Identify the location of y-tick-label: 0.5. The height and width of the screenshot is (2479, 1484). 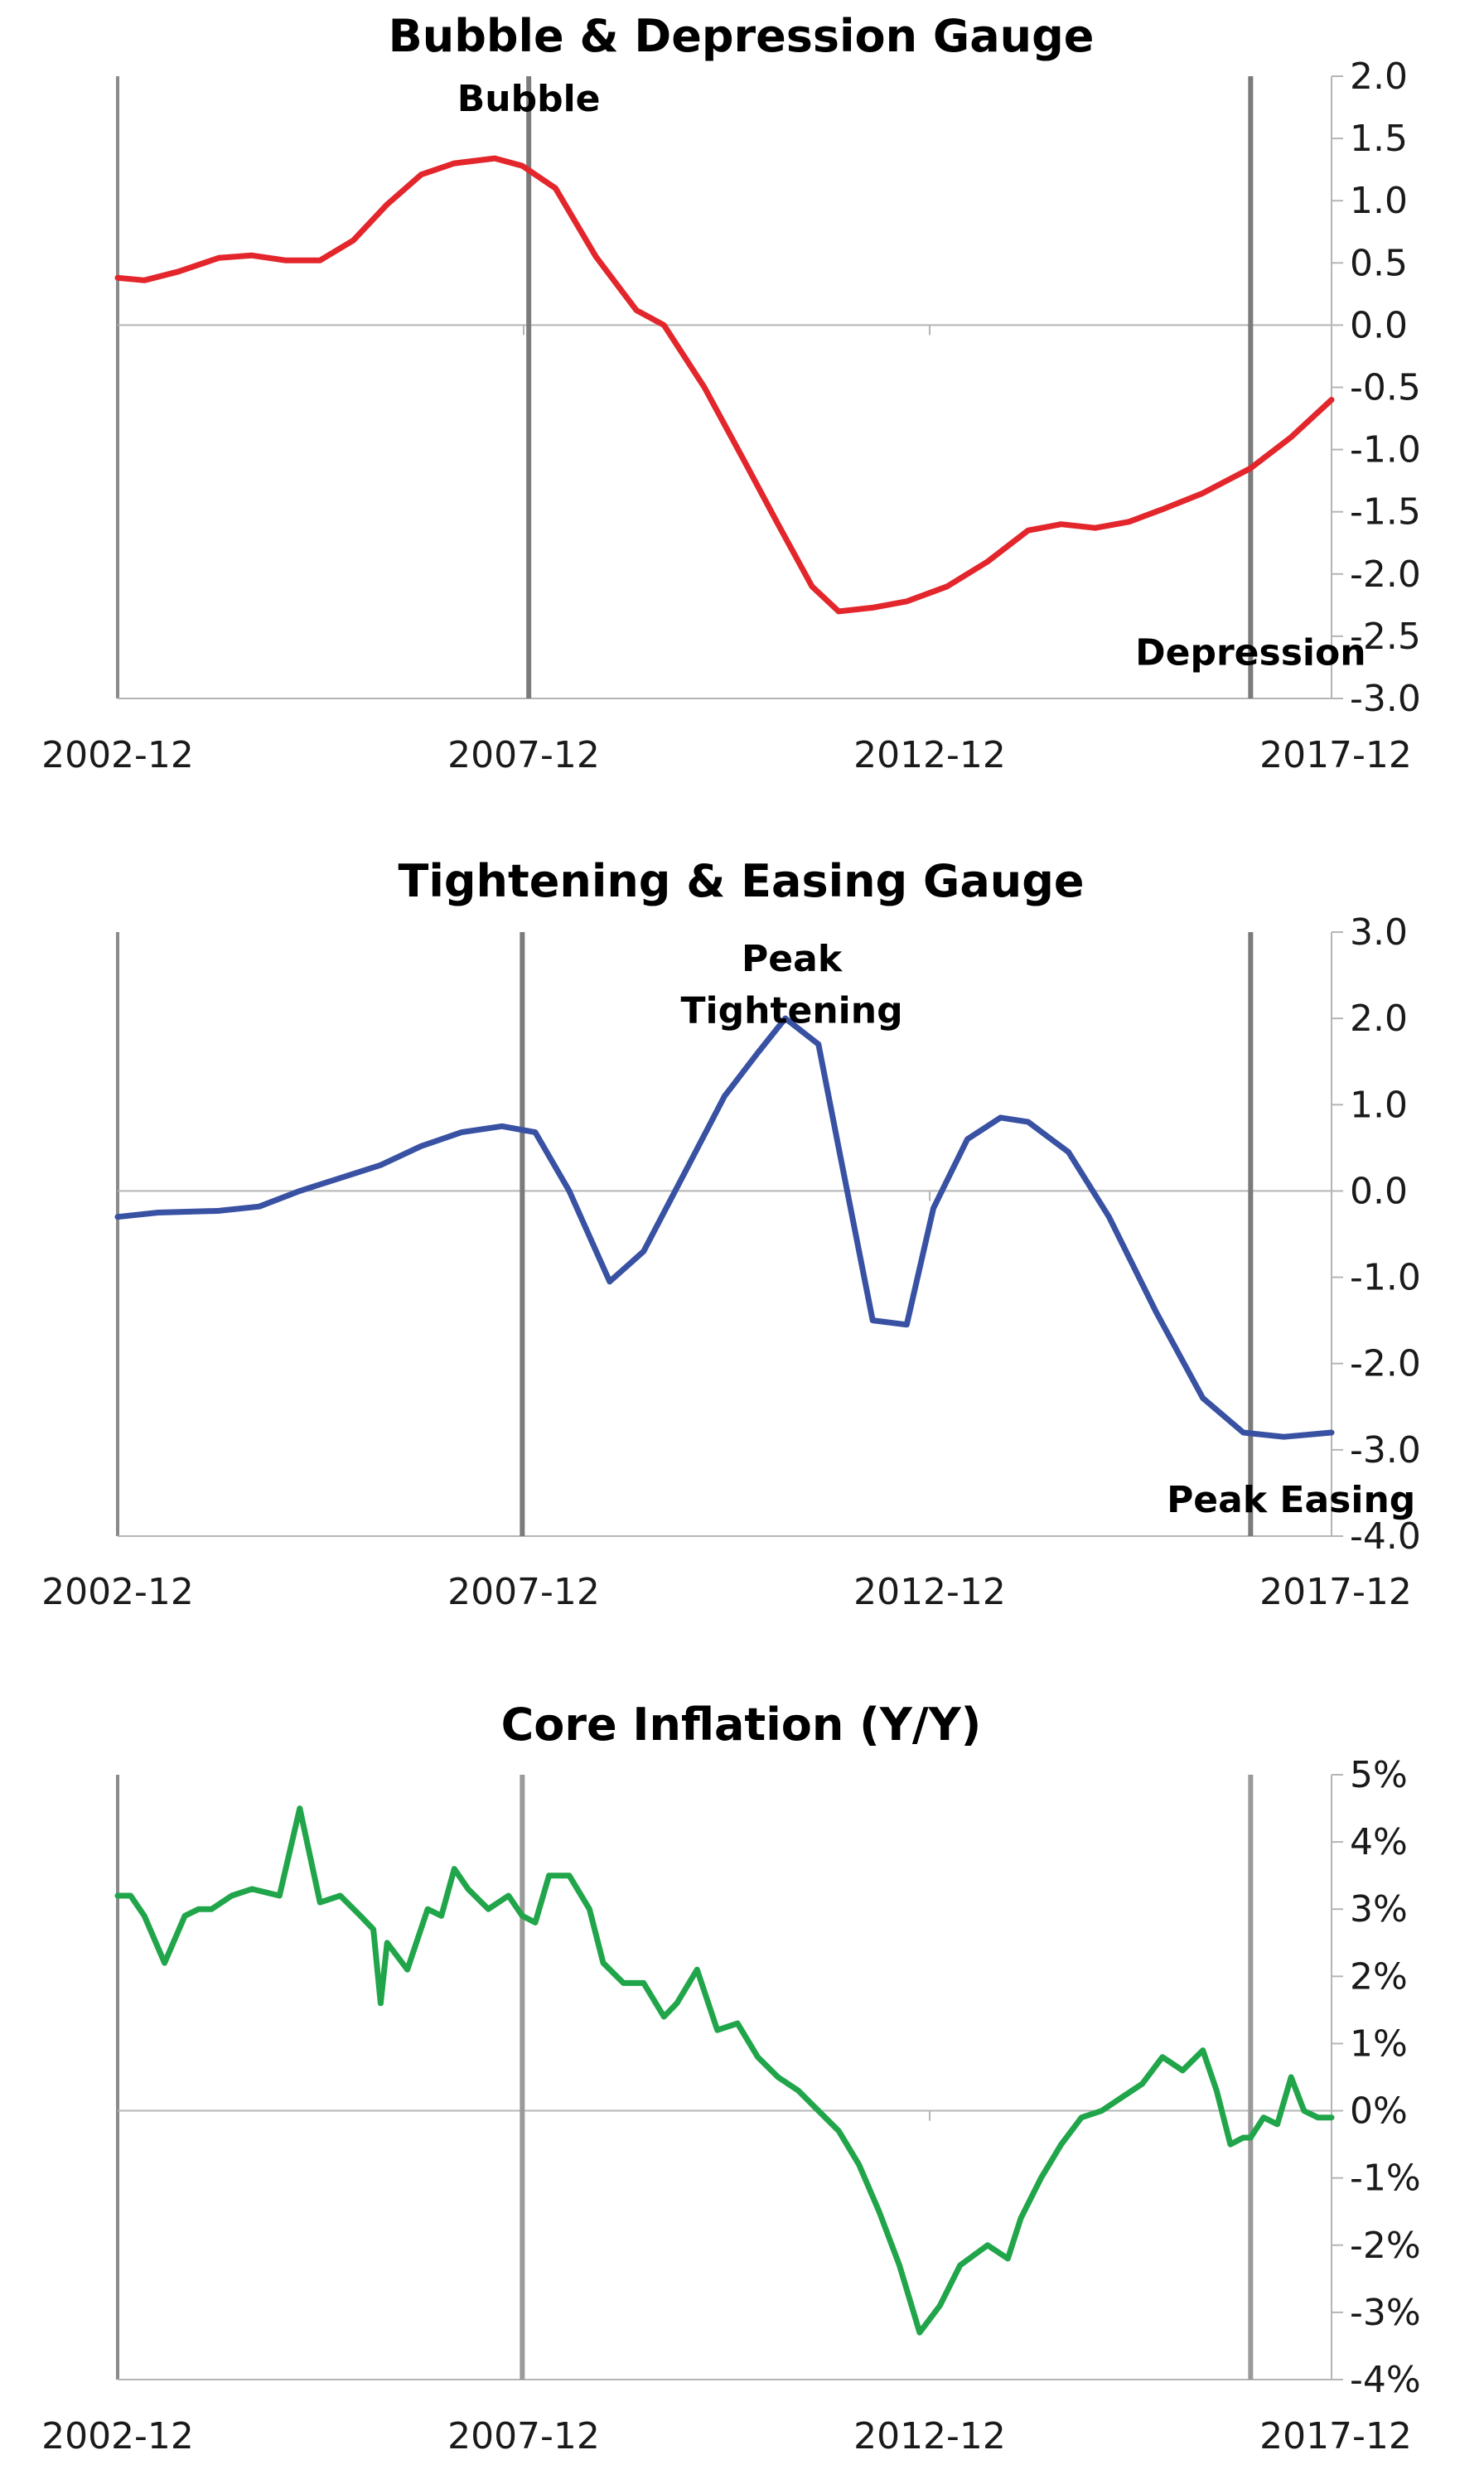
(1379, 263).